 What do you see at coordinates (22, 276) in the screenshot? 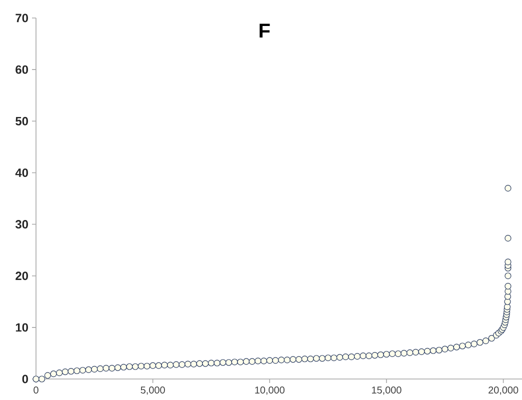
I see `y-tick-label: 20` at bounding box center [22, 276].